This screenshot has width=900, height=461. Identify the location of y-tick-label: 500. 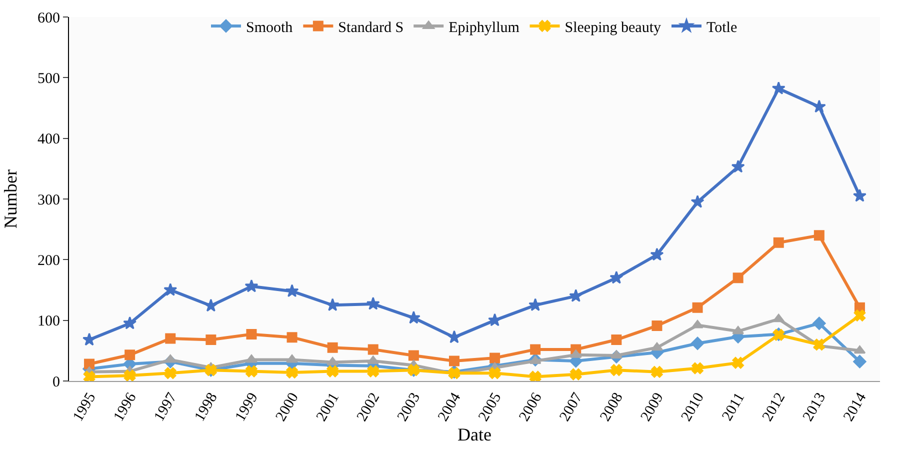
(49, 78).